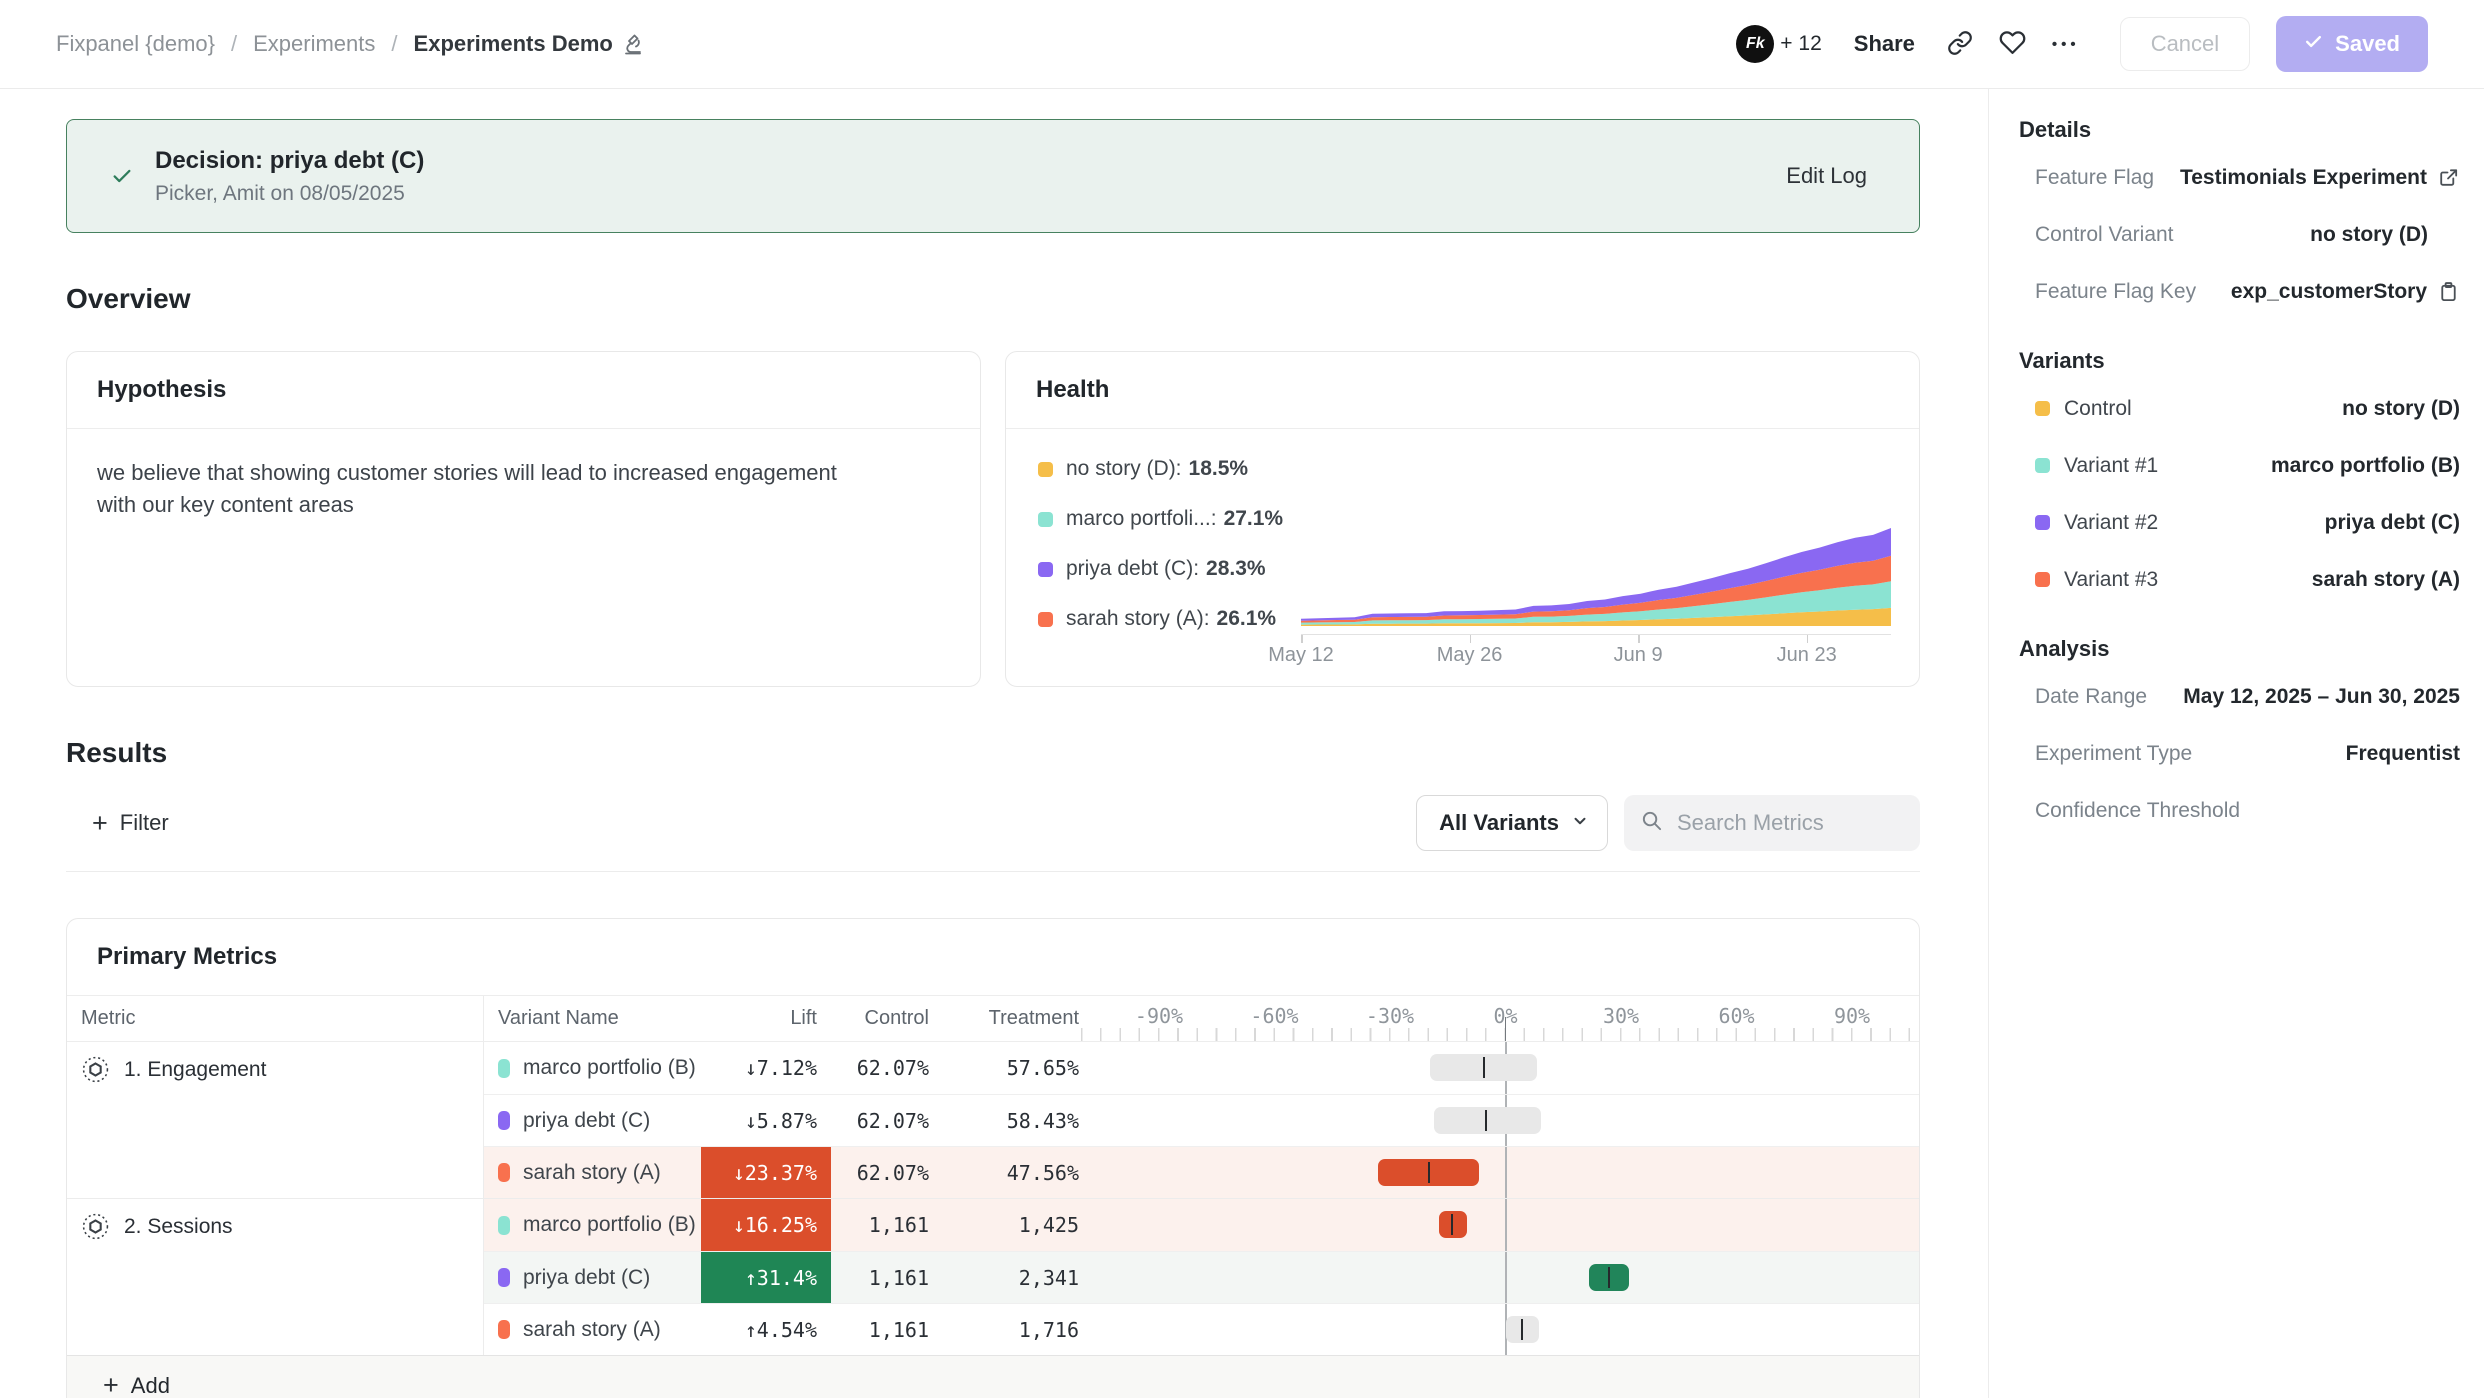  I want to click on legend-value: 26.1%, so click(1246, 618).